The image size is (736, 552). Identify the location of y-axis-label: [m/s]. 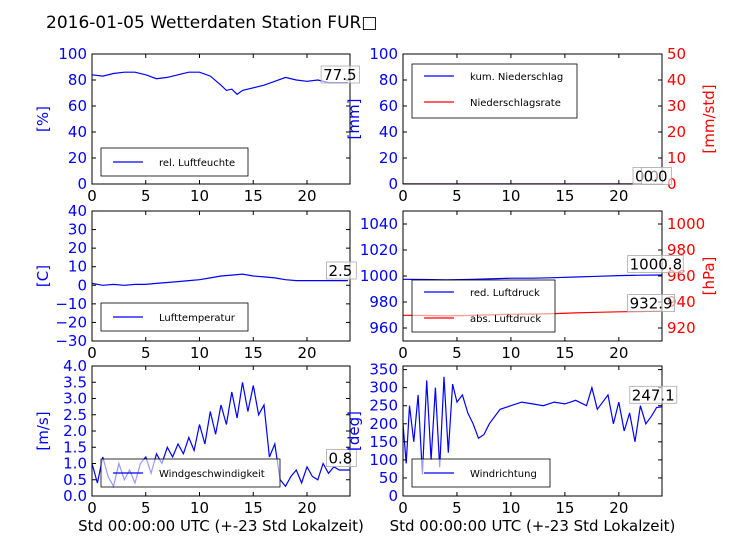
(43, 430).